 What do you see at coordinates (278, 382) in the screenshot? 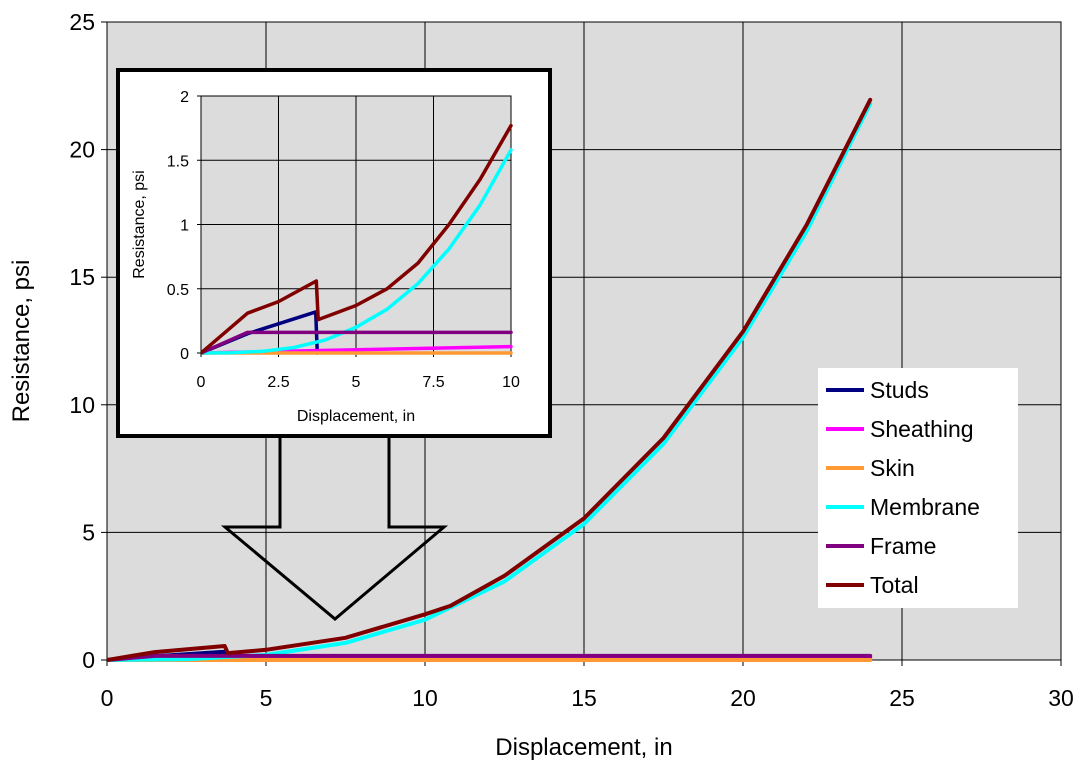
I see `x-tick-label: 2.5` at bounding box center [278, 382].